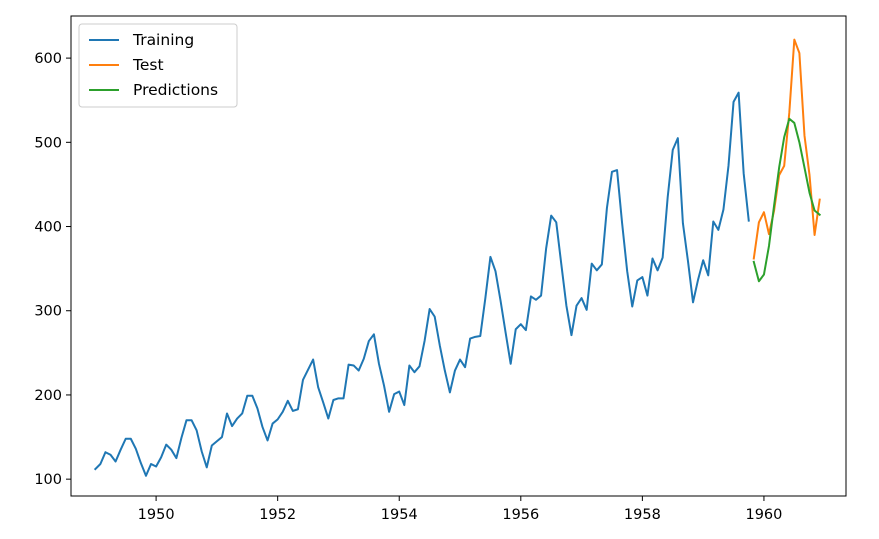  I want to click on legend-box, so click(158, 65).